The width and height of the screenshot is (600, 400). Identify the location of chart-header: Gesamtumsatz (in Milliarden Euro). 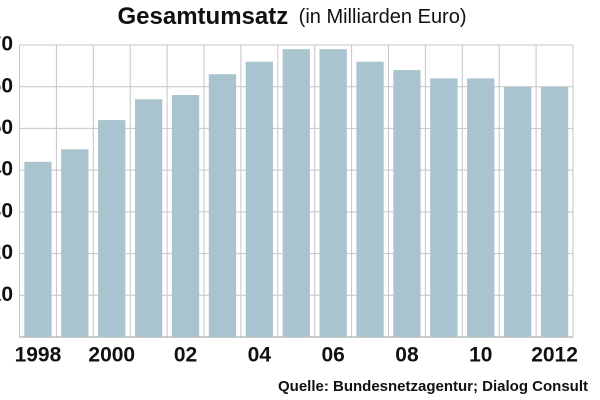
(291, 16).